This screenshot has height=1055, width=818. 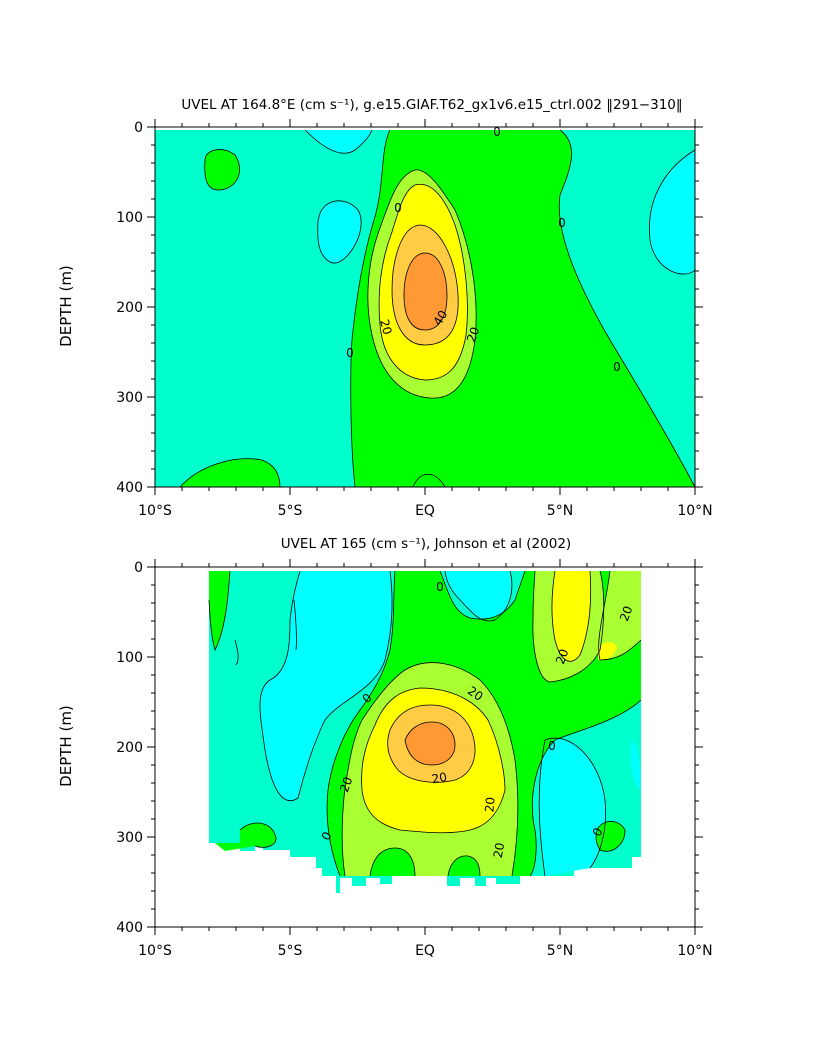 I want to click on top-x-tick-label: 5°S, so click(x=290, y=511).